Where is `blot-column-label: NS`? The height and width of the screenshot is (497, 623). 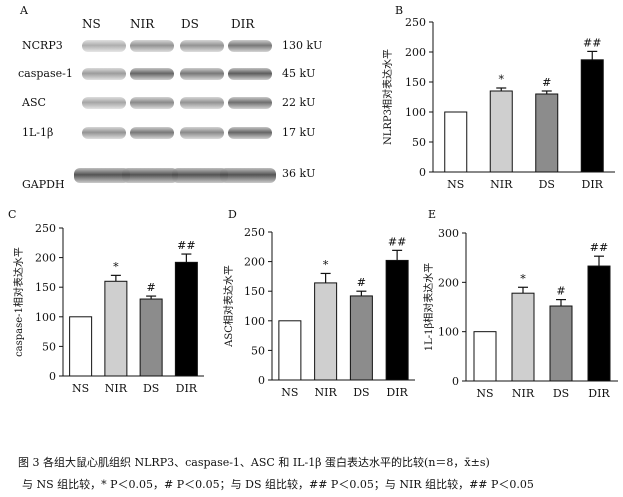 blot-column-label: NS is located at coordinates (91, 24).